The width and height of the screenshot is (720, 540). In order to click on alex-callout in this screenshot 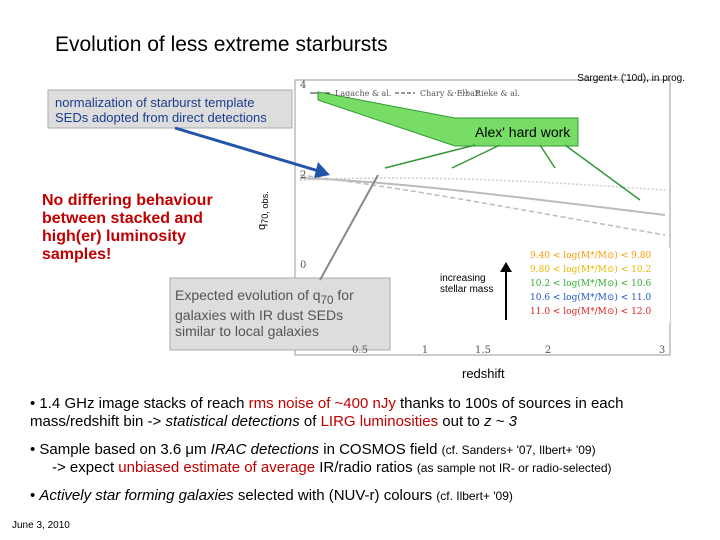, I will do `click(448, 119)`.